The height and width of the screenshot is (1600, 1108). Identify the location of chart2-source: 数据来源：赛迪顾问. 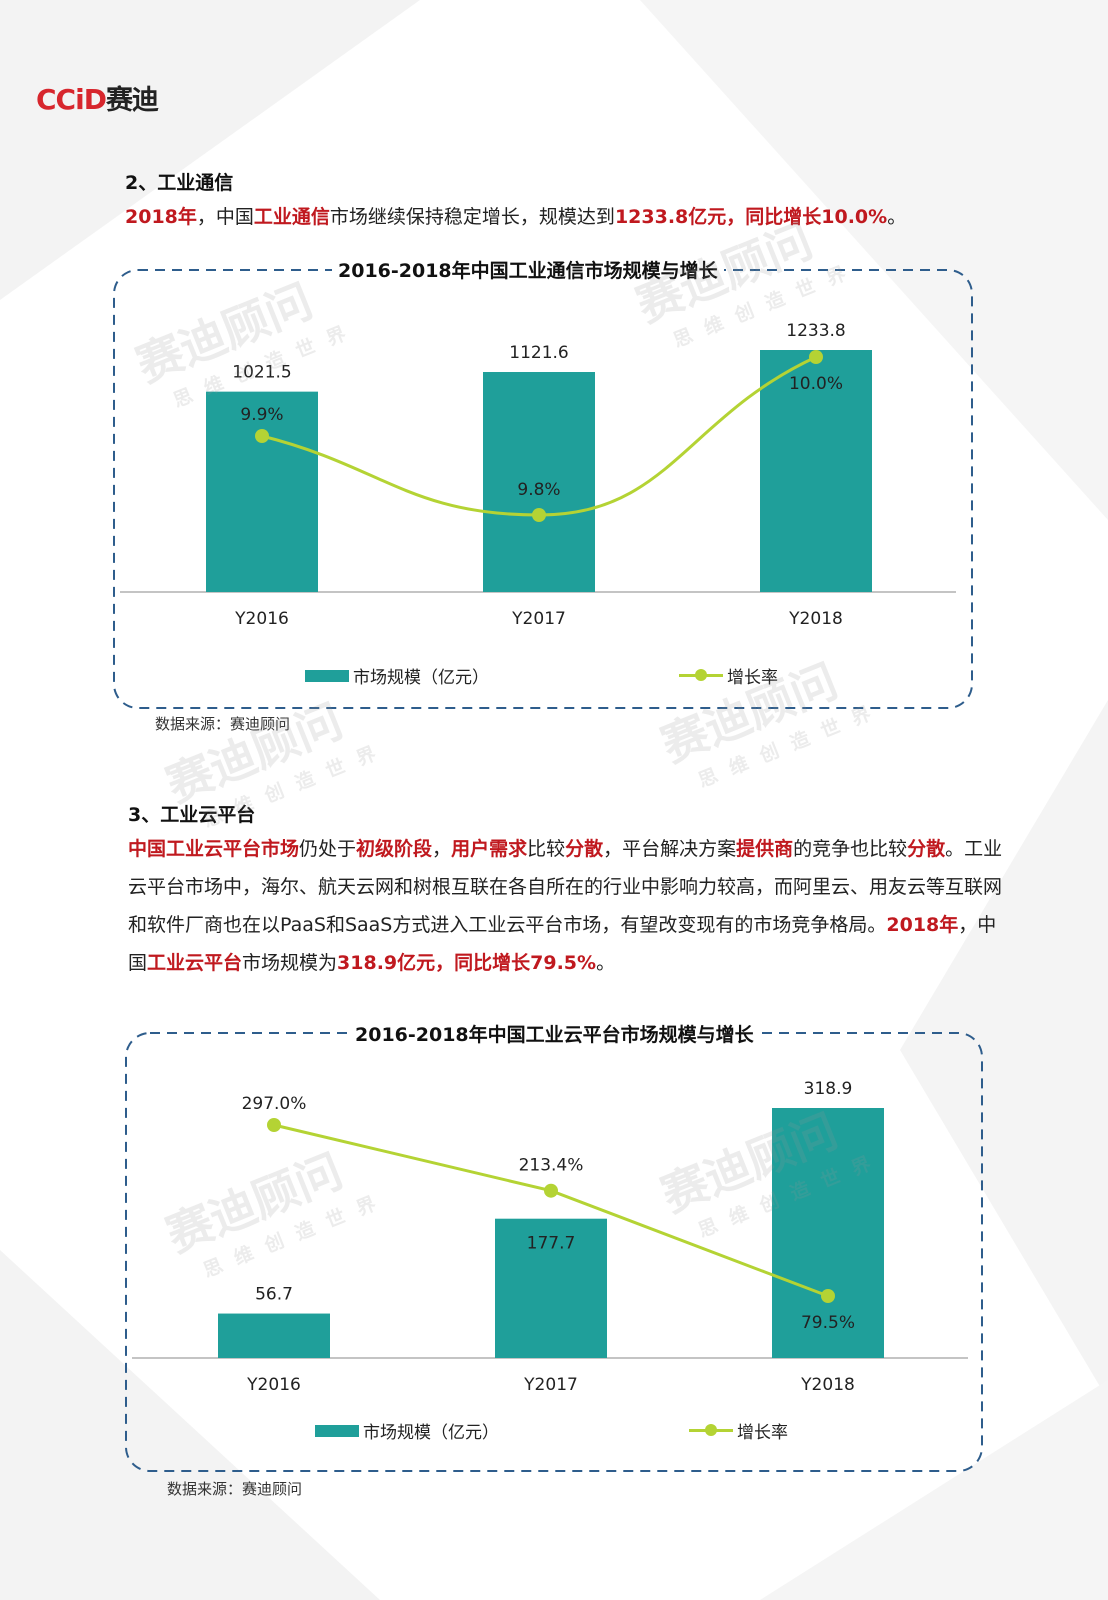
(235, 1489).